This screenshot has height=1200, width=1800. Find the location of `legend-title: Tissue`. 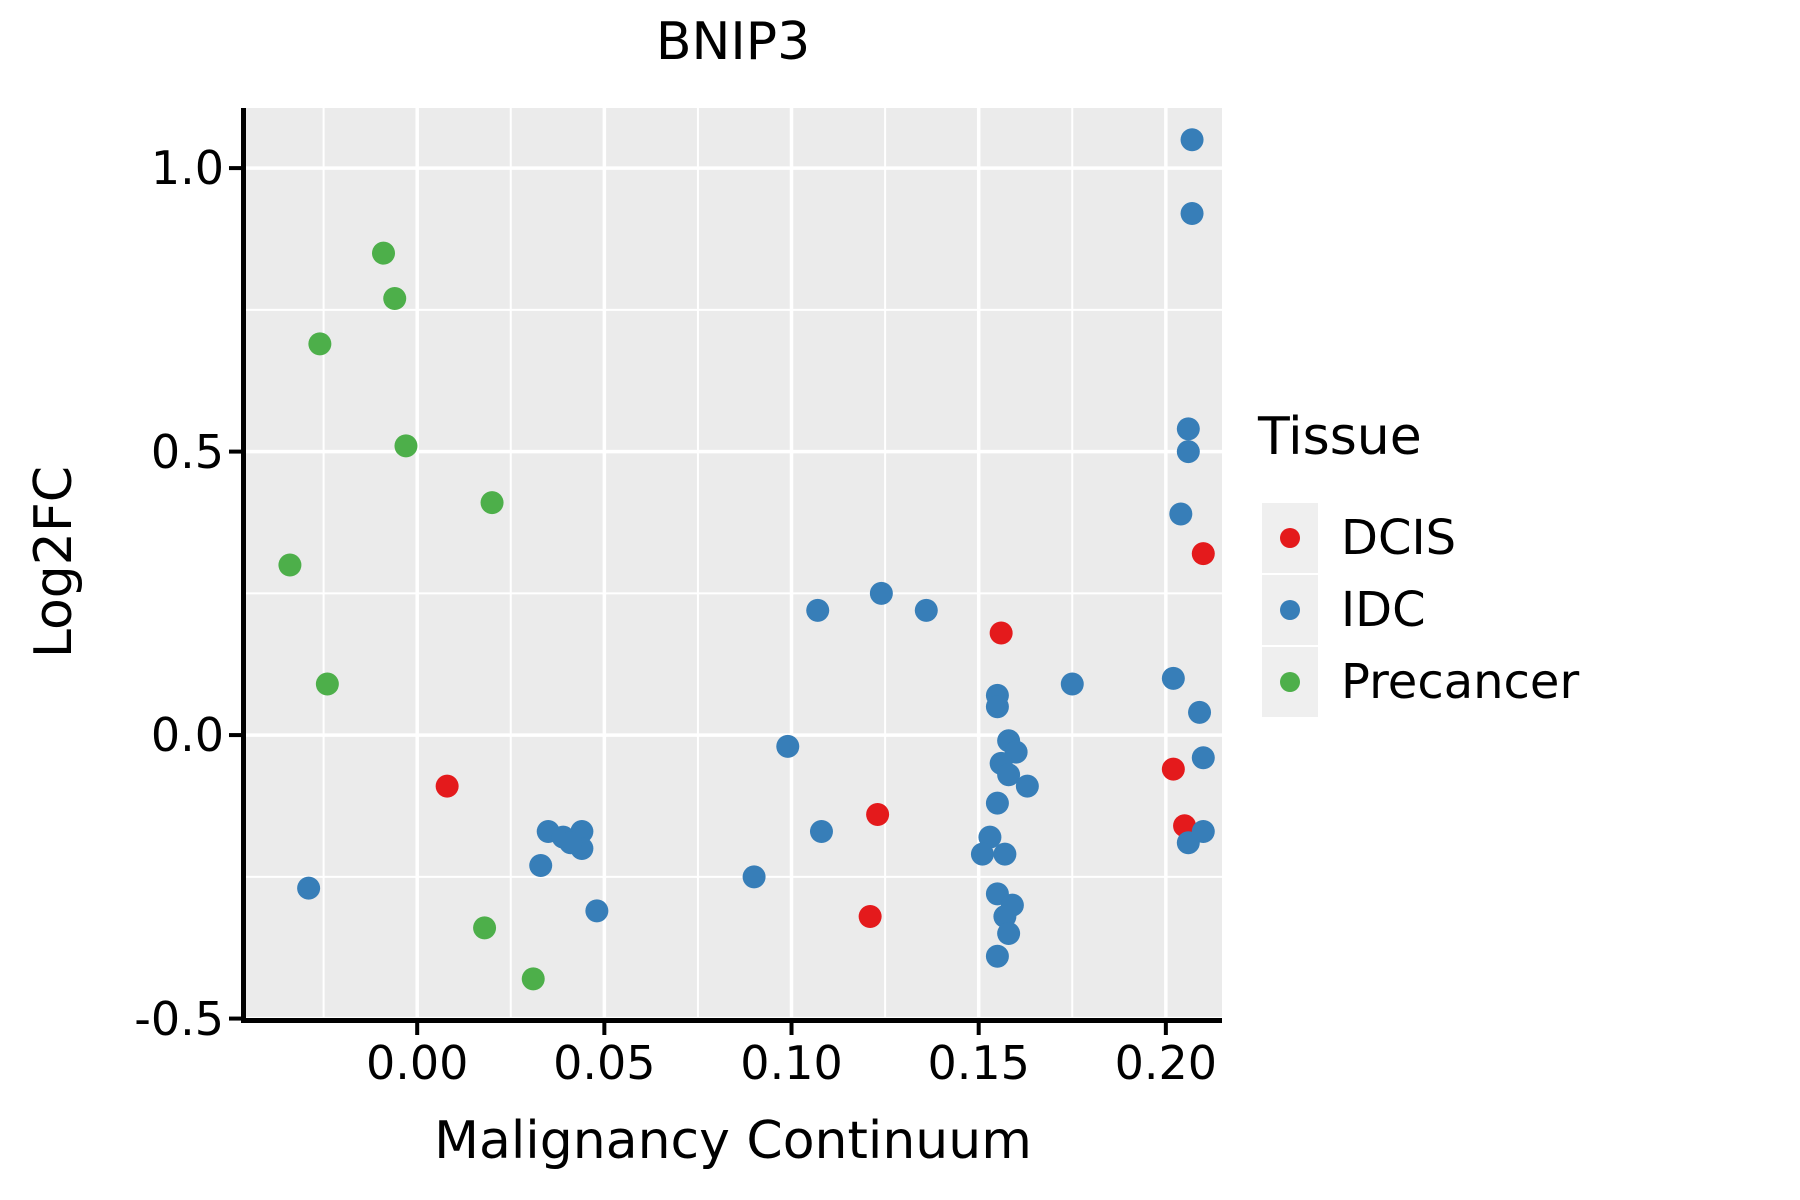

legend-title: Tissue is located at coordinates (1340, 437).